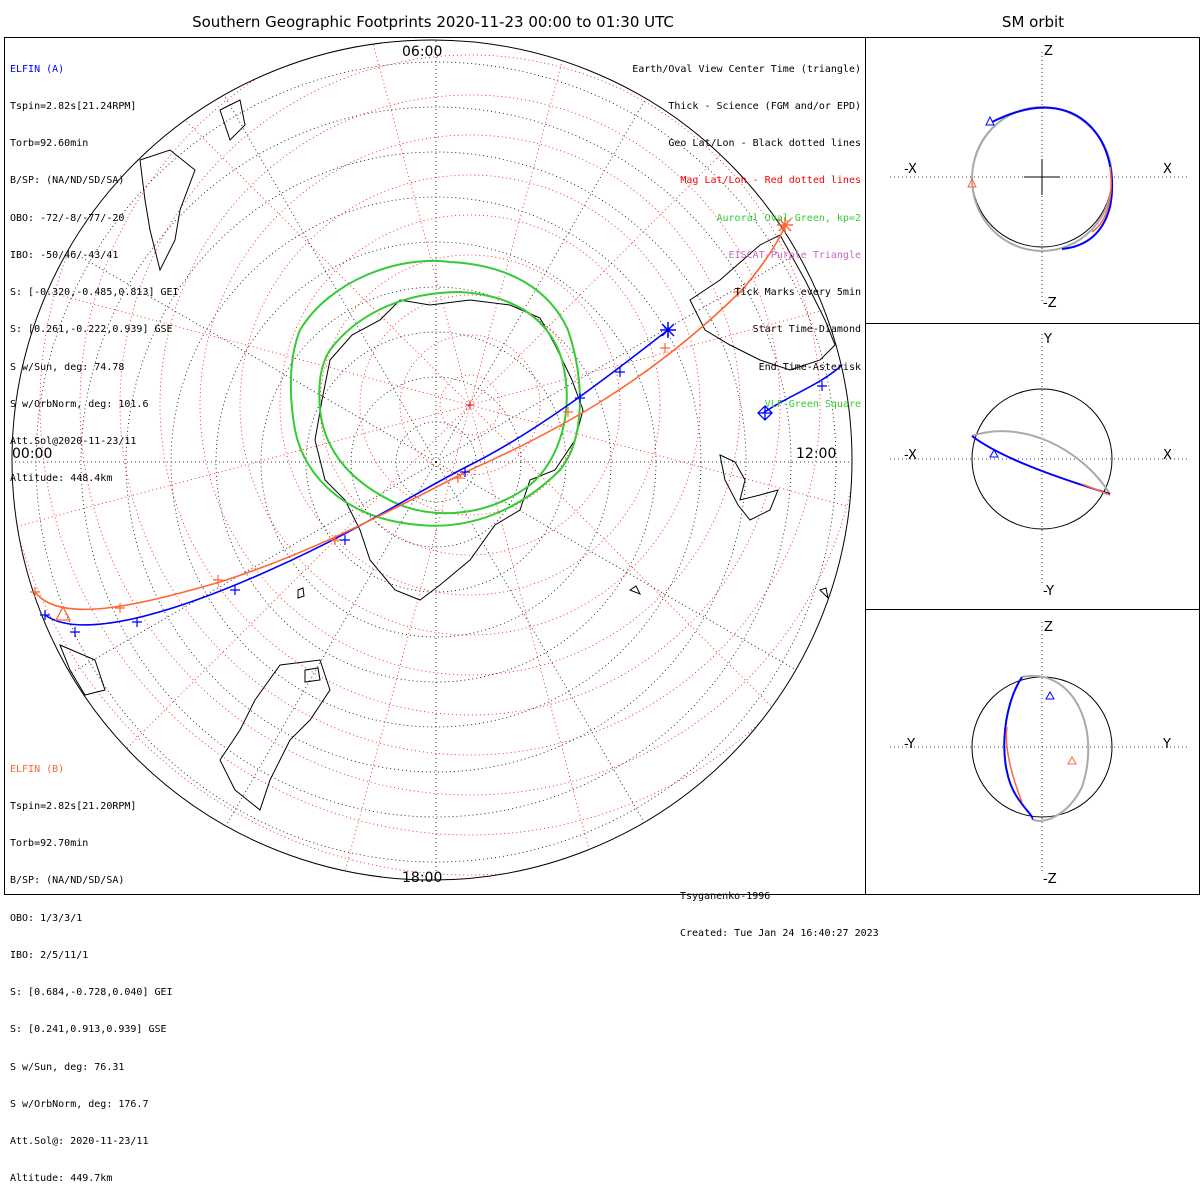 Image resolution: width=1200 pixels, height=1198 pixels. Describe the element at coordinates (422, 878) in the screenshot. I see `hour-label-bottom: 18:00` at that location.